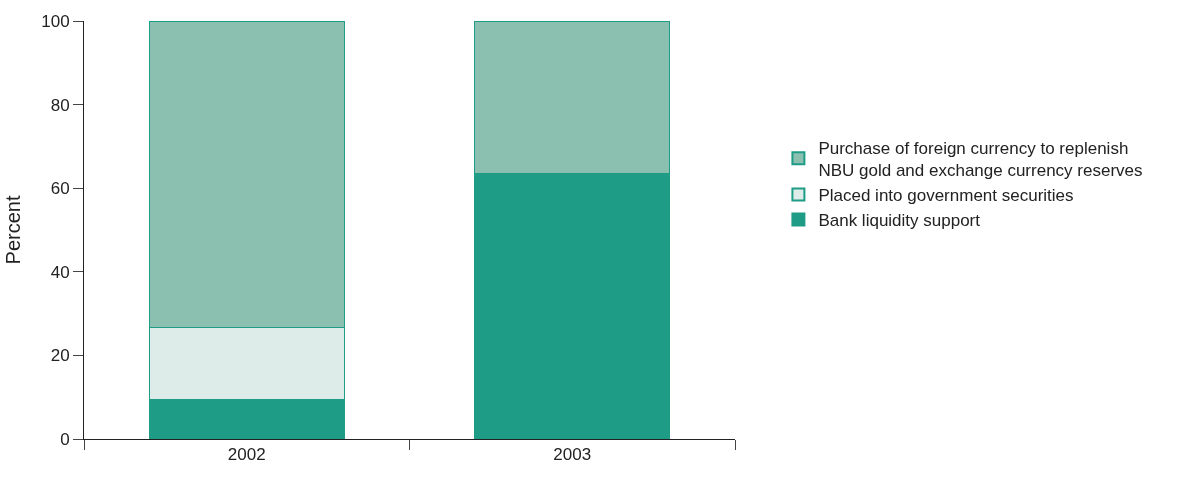 The height and width of the screenshot is (484, 1189). Describe the element at coordinates (55, 21) in the screenshot. I see `y-tick-label: 100` at that location.